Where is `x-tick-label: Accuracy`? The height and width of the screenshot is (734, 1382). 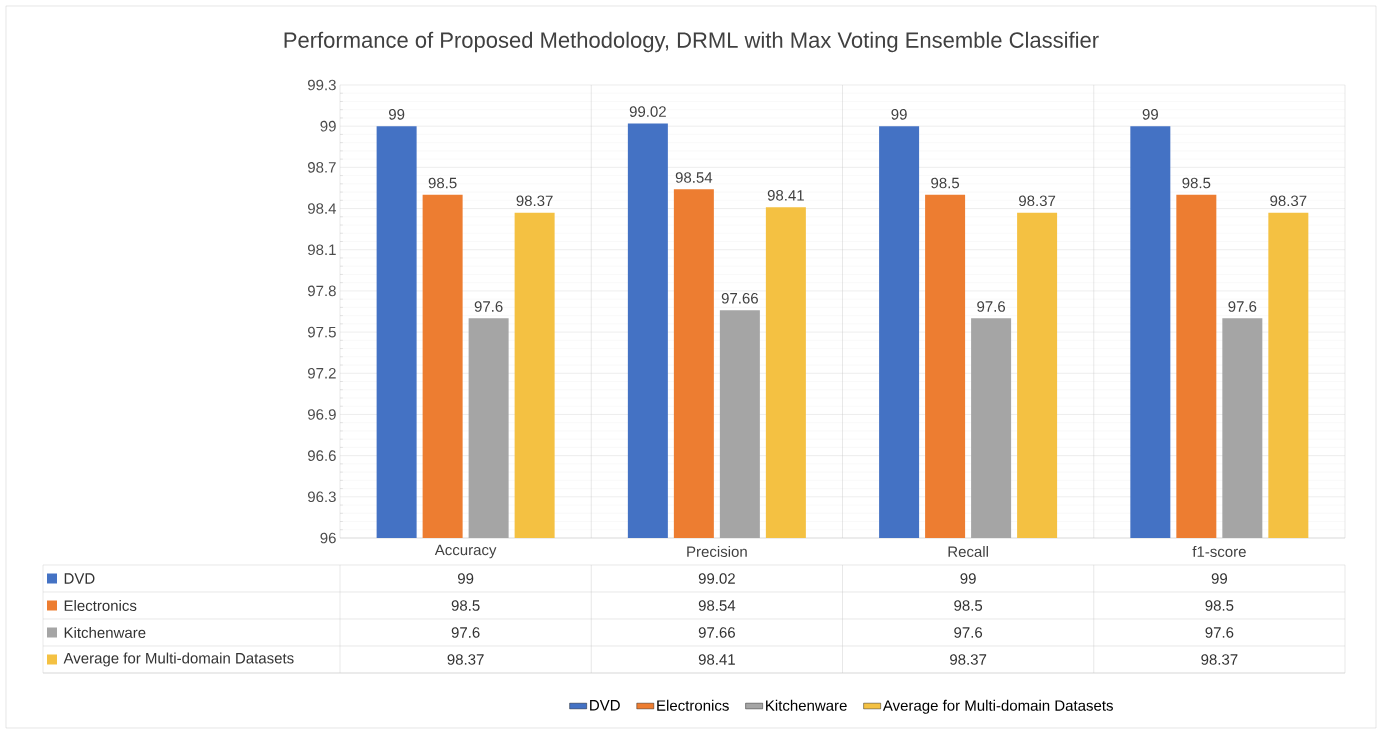 x-tick-label: Accuracy is located at coordinates (465, 551).